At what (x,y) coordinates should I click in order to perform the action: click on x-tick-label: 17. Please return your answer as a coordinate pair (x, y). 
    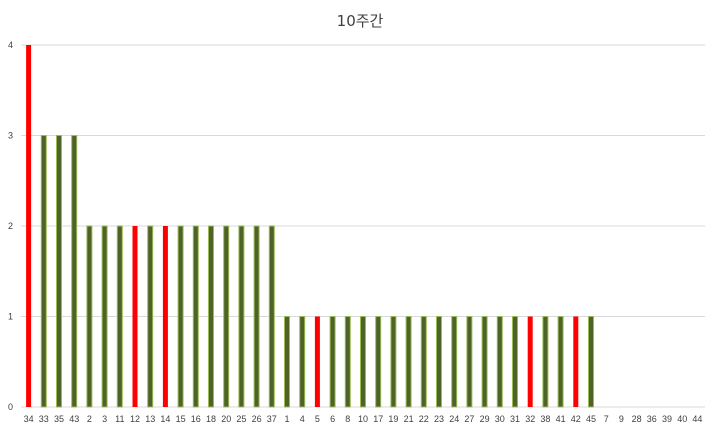
    Looking at the image, I should click on (378, 419).